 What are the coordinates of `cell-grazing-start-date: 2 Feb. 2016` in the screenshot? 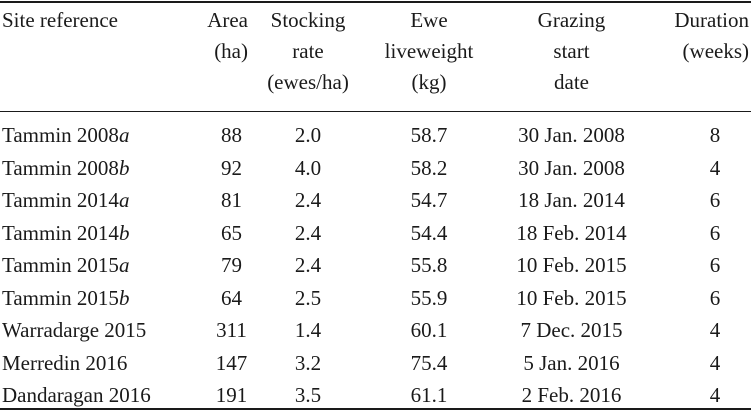 It's located at (571, 395).